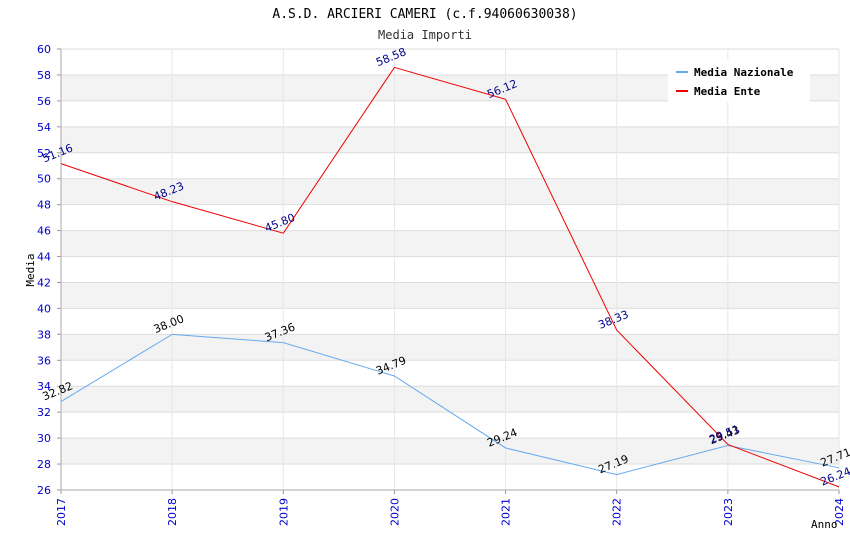 Image resolution: width=850 pixels, height=555 pixels. Describe the element at coordinates (30, 269) in the screenshot. I see `y-axis-label: Media` at that location.